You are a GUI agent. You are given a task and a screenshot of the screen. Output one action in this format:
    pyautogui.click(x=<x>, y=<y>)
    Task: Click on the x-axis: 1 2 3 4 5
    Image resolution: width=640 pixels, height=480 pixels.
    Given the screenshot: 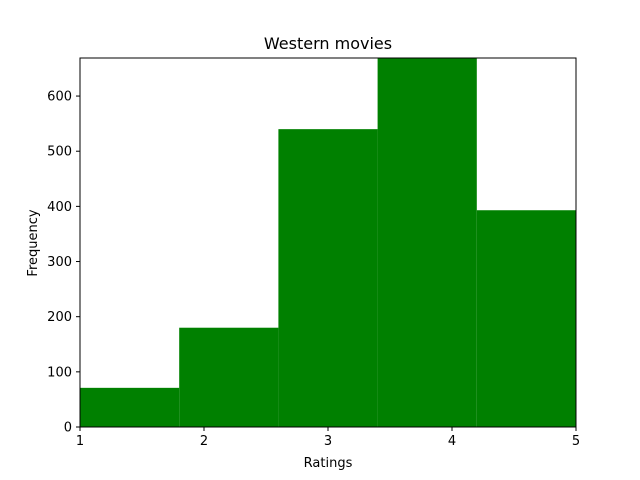 What is the action you would take?
    pyautogui.click(x=328, y=438)
    